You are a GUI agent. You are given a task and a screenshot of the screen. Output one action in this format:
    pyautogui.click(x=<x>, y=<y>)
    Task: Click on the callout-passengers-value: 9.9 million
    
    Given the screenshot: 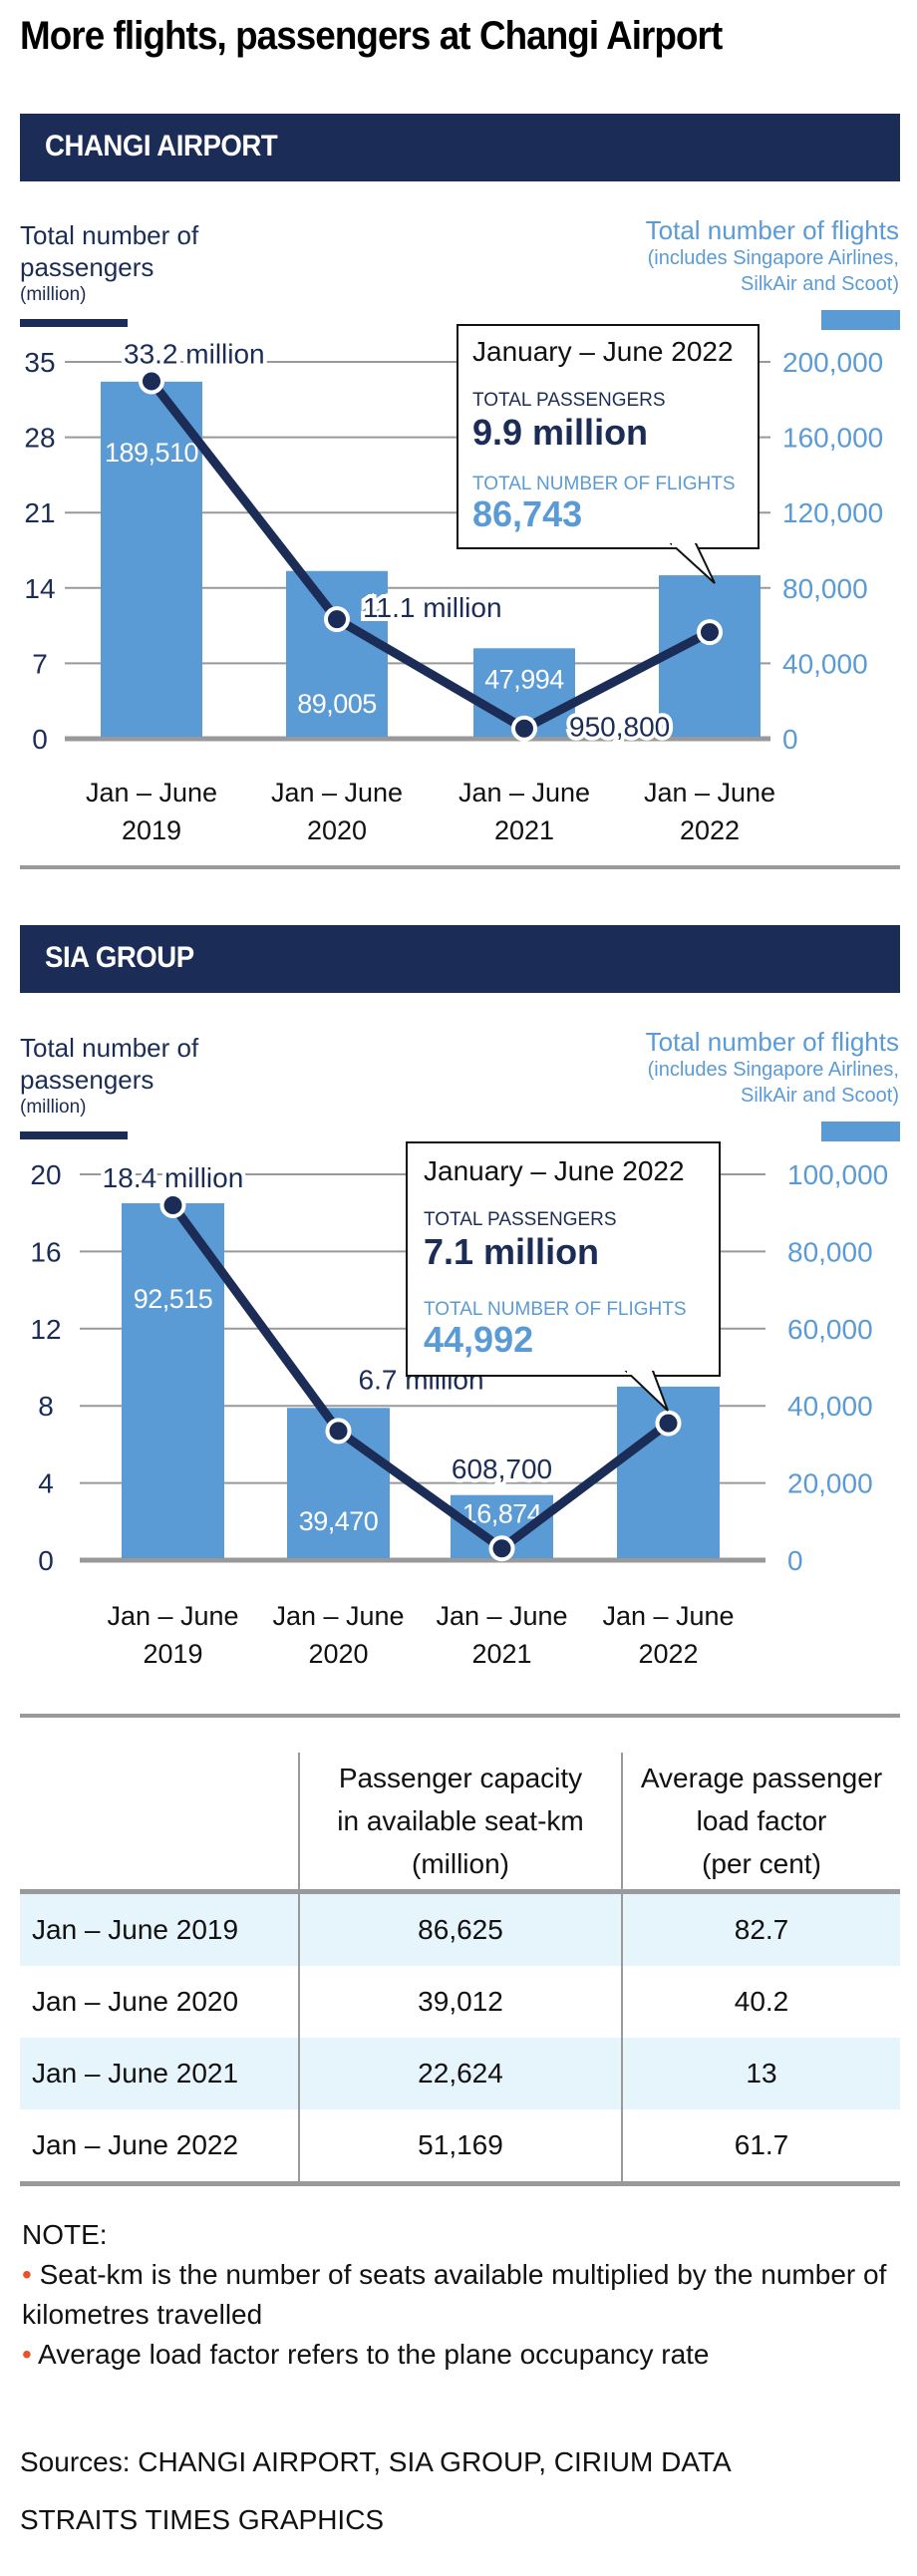 What is the action you would take?
    pyautogui.click(x=560, y=432)
    